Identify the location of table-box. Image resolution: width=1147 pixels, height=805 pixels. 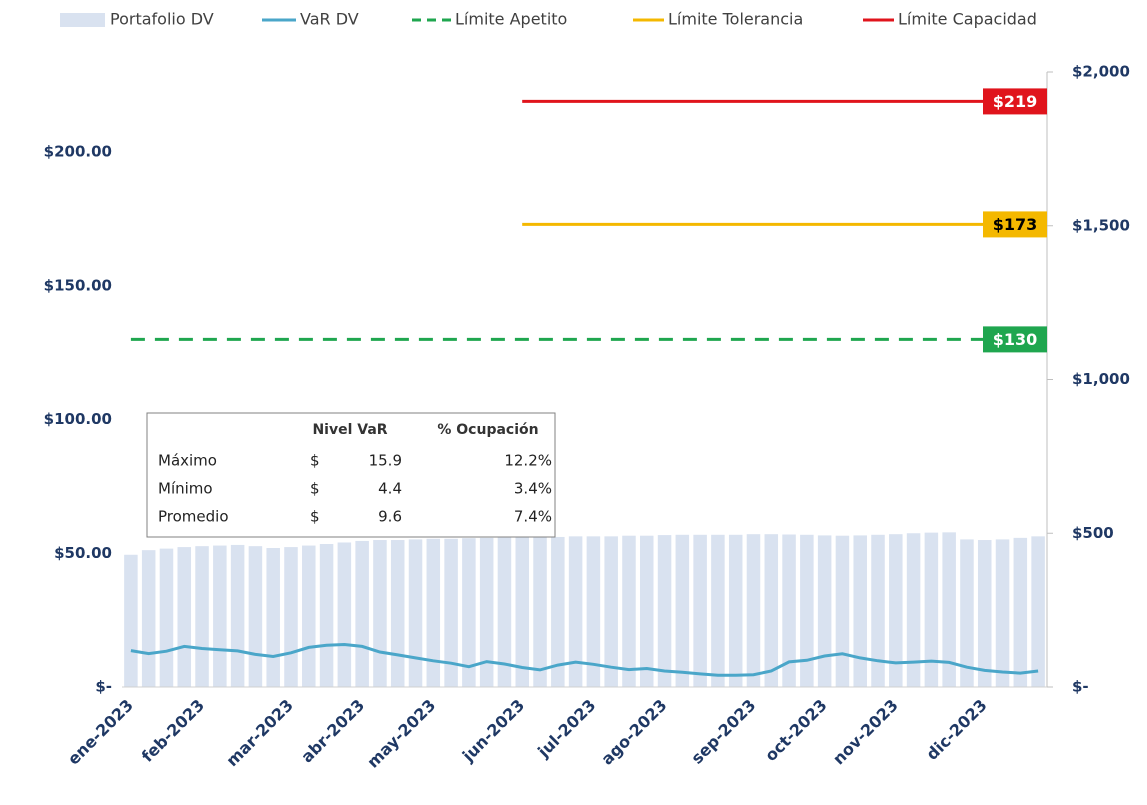
(351, 475).